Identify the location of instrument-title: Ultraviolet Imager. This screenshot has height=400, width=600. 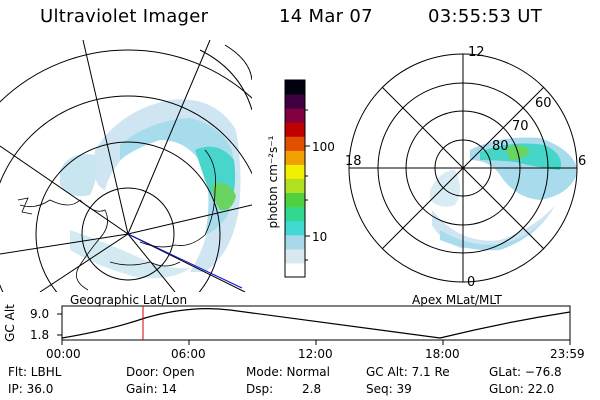
(124, 16).